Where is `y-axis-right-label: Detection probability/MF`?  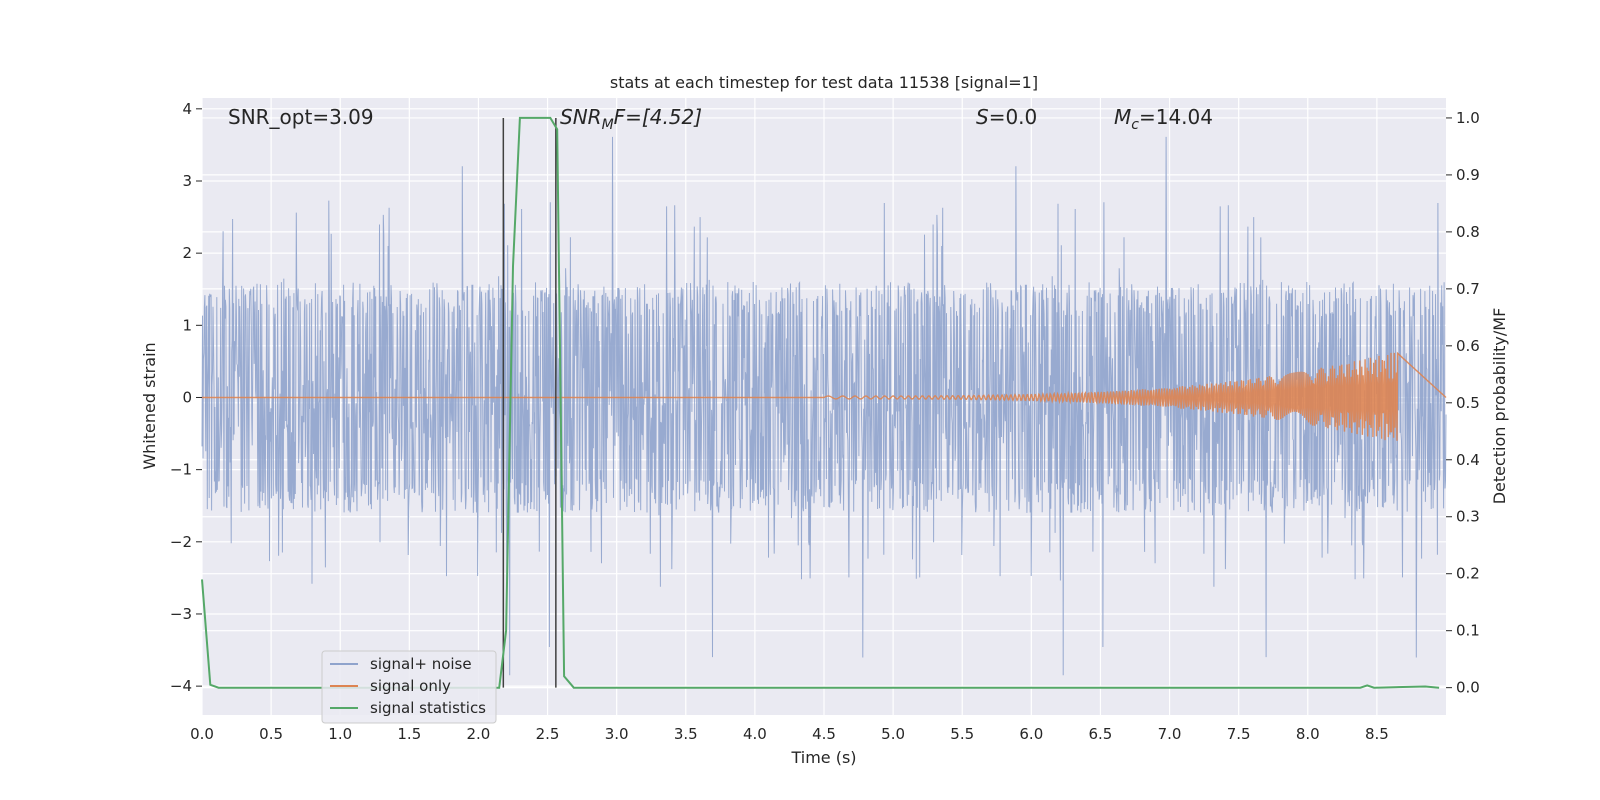
y-axis-right-label: Detection probability/MF is located at coordinates (1499, 406).